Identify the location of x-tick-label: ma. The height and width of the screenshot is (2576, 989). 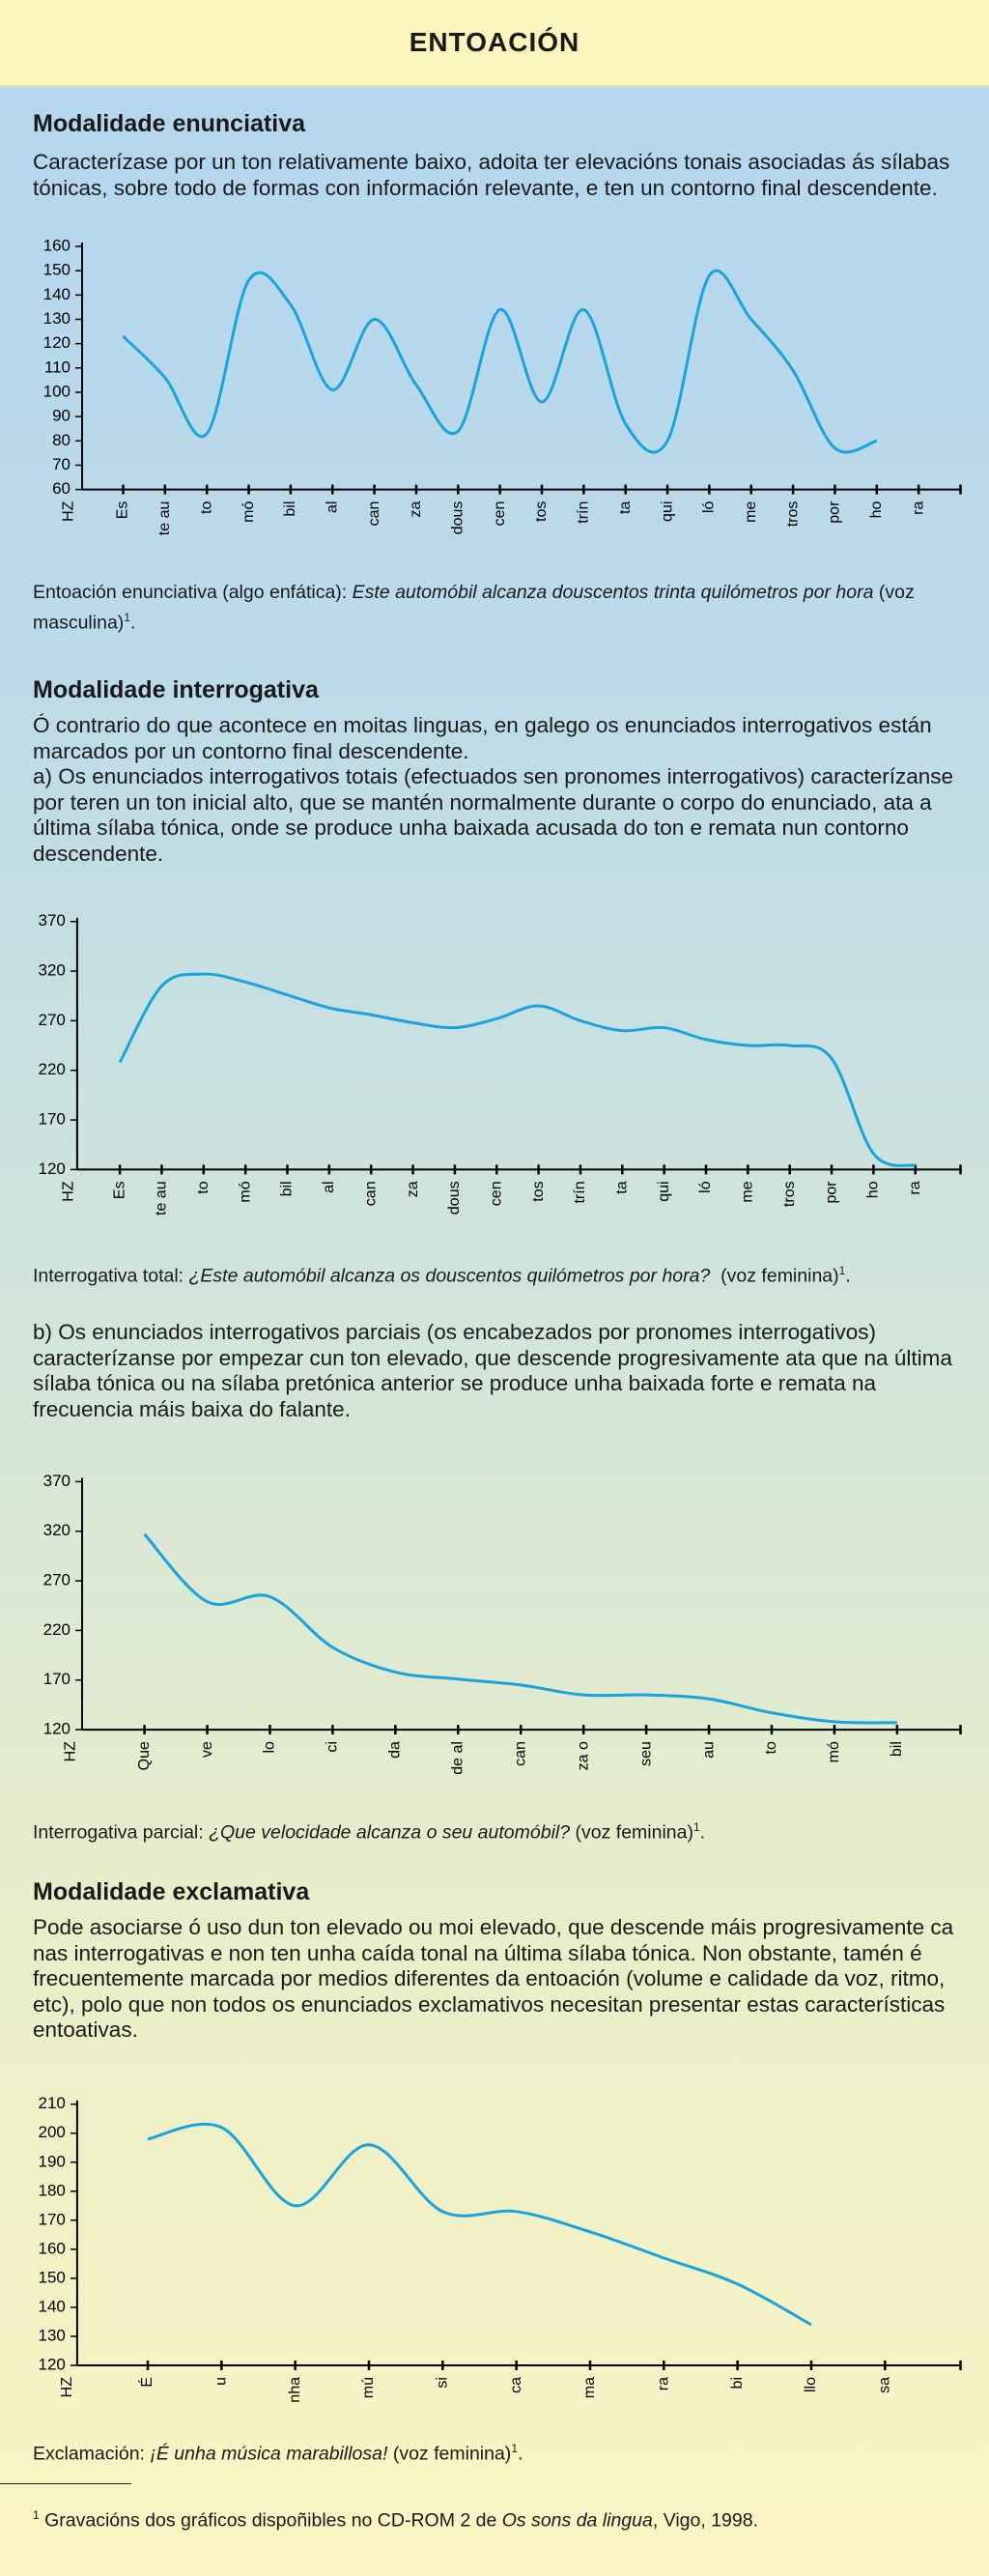
(589, 2388).